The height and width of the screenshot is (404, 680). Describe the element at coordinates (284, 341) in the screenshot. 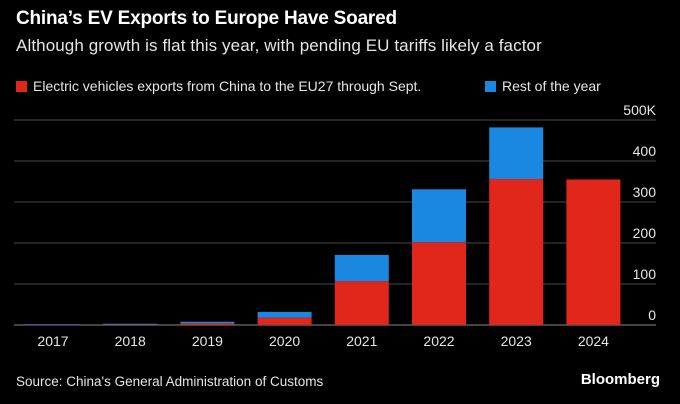

I see `x-tick-label: 2020` at that location.